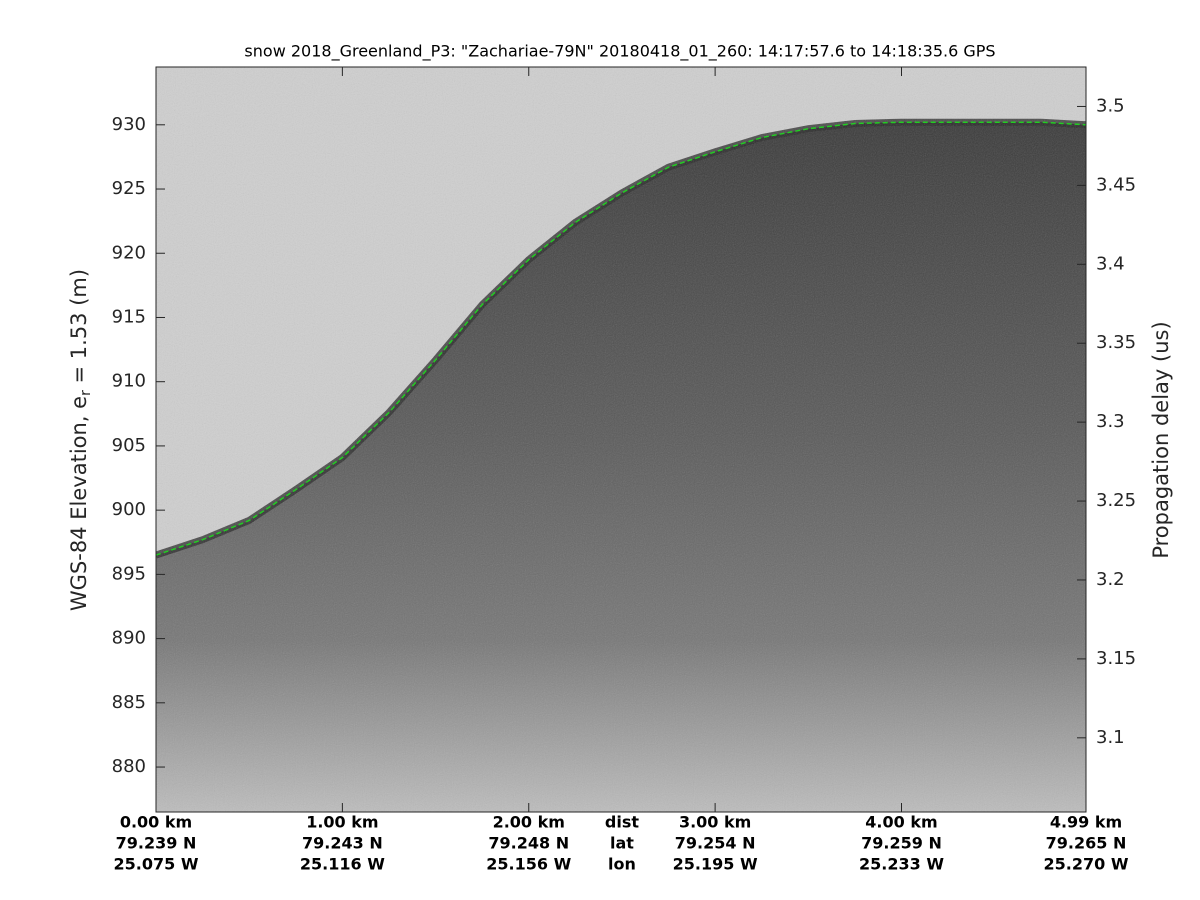 This screenshot has height=900, width=1200. I want to click on y-axis-label: WGS-84 Elevation, er = 1.53 (m), so click(80, 440).